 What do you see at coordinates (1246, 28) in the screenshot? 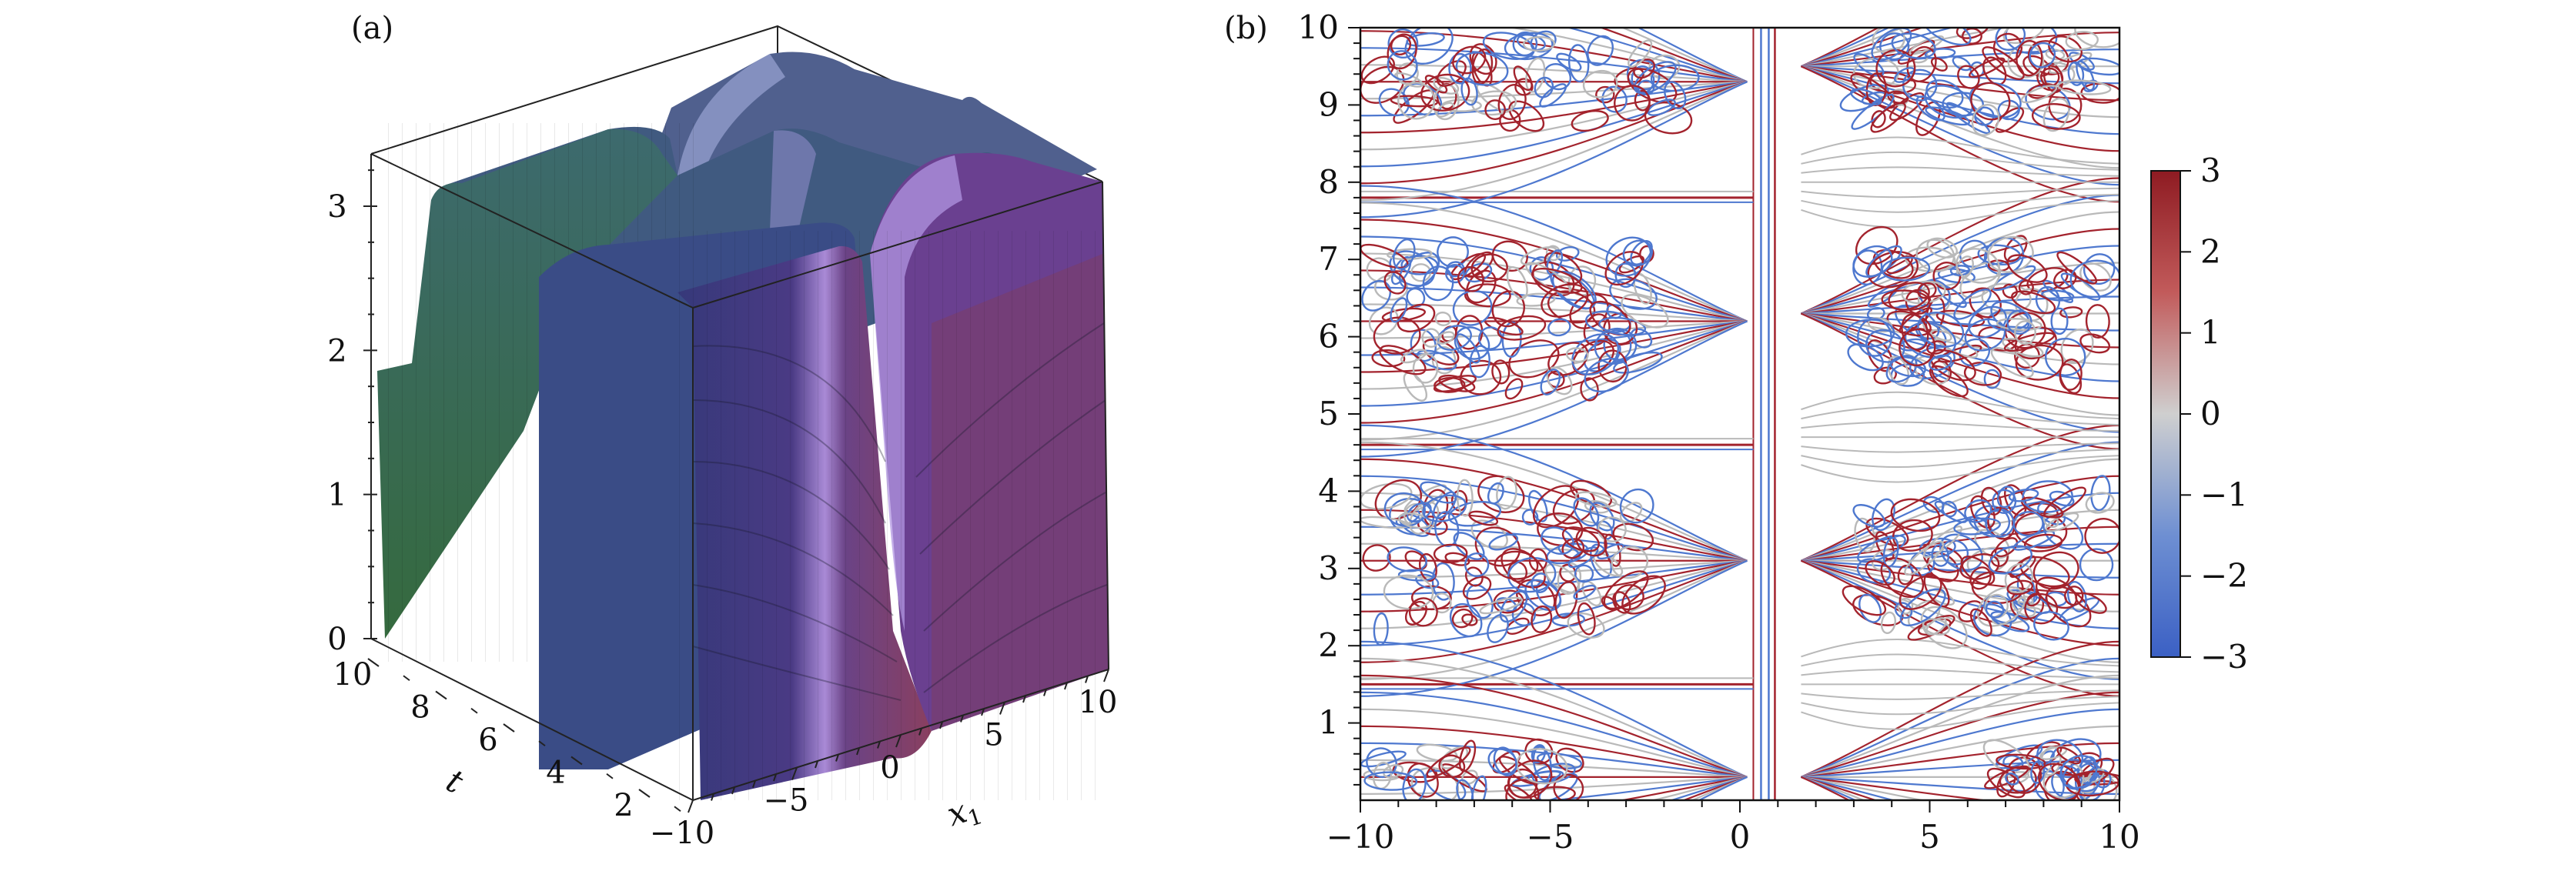
I see `panel-b-label: (b)` at bounding box center [1246, 28].